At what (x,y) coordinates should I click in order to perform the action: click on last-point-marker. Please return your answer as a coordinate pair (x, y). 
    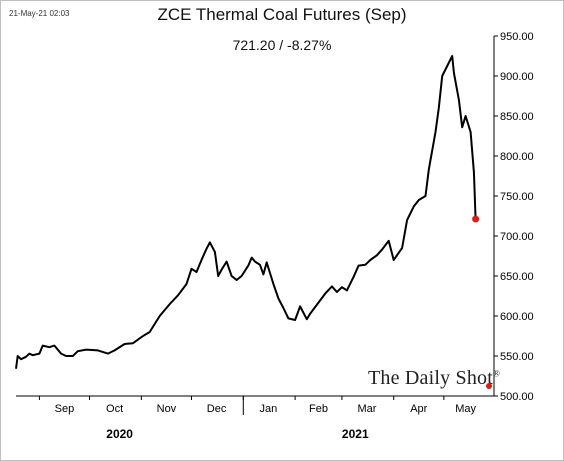
    Looking at the image, I should click on (476, 219).